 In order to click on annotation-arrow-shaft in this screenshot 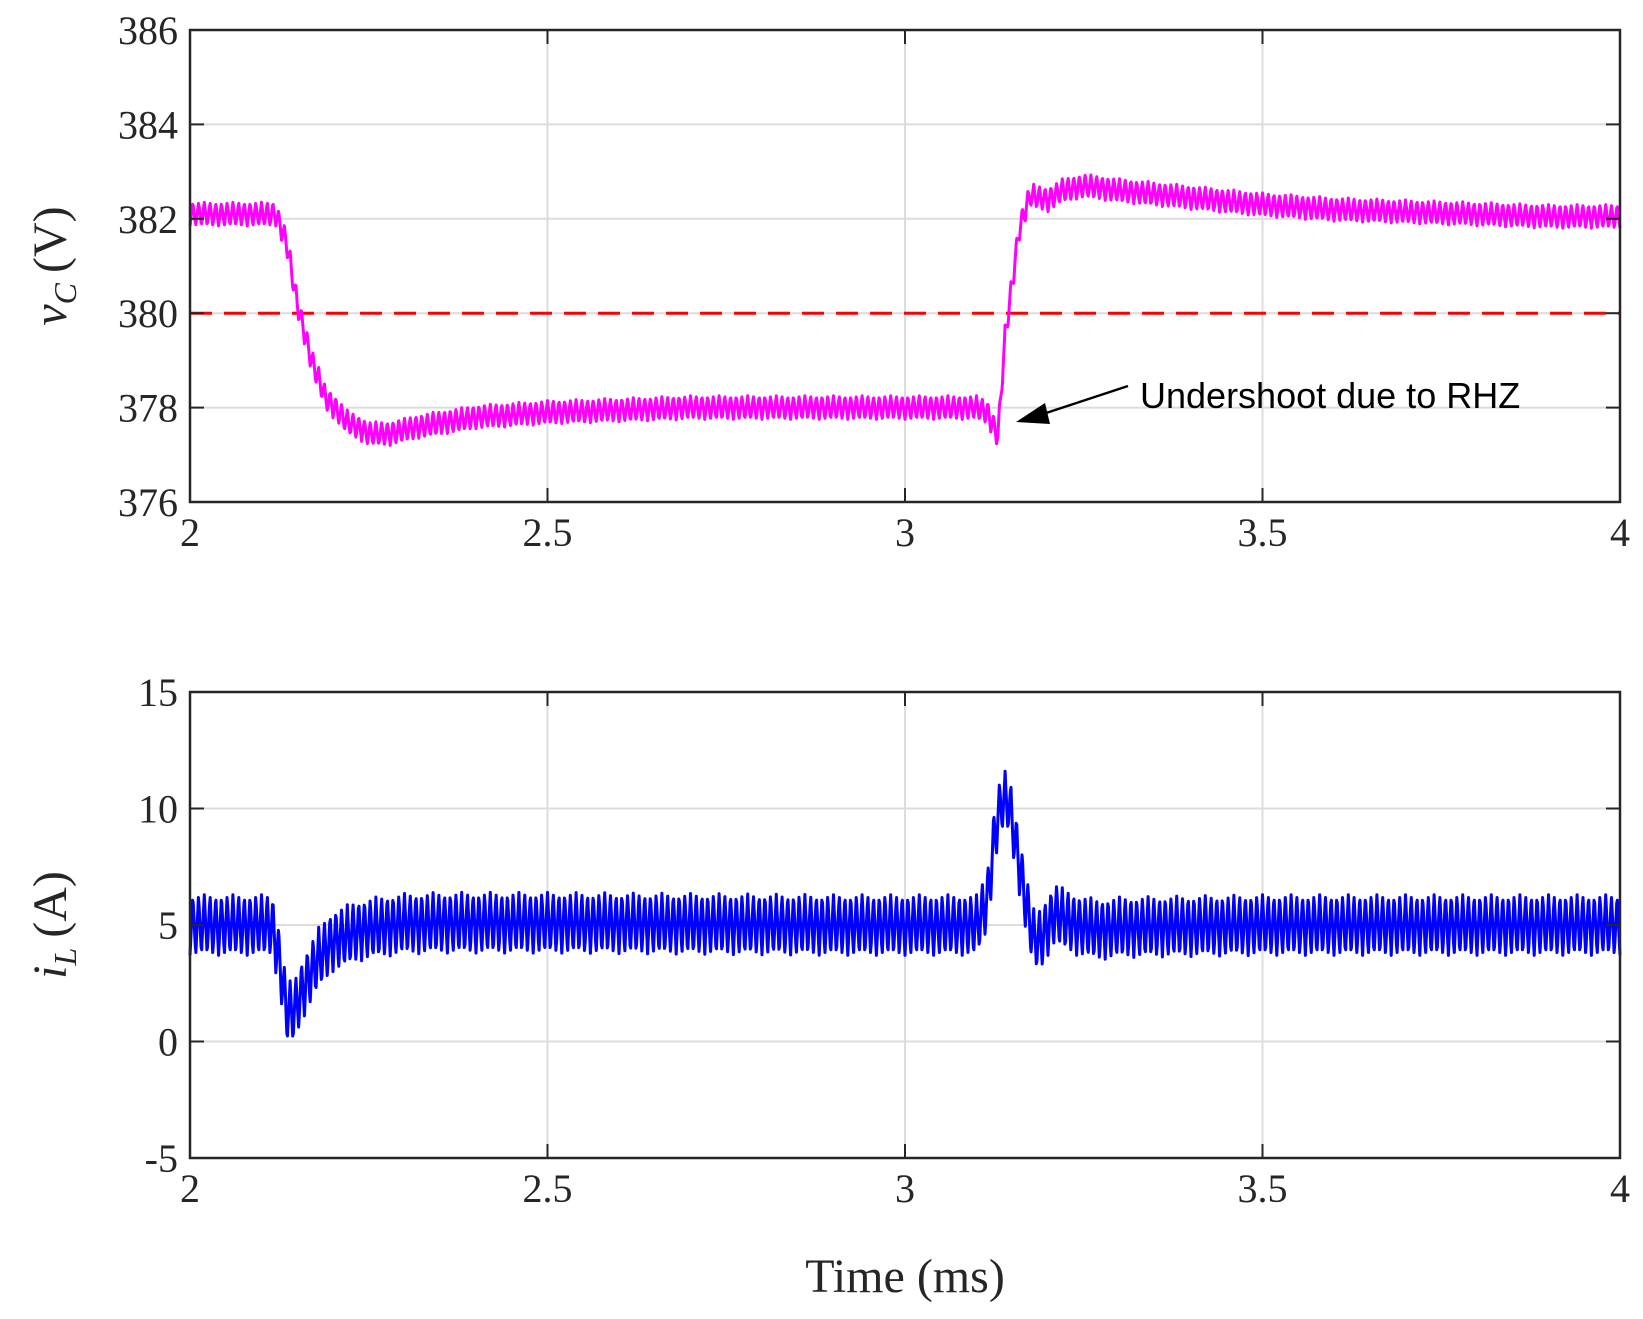, I will do `click(1084, 400)`.